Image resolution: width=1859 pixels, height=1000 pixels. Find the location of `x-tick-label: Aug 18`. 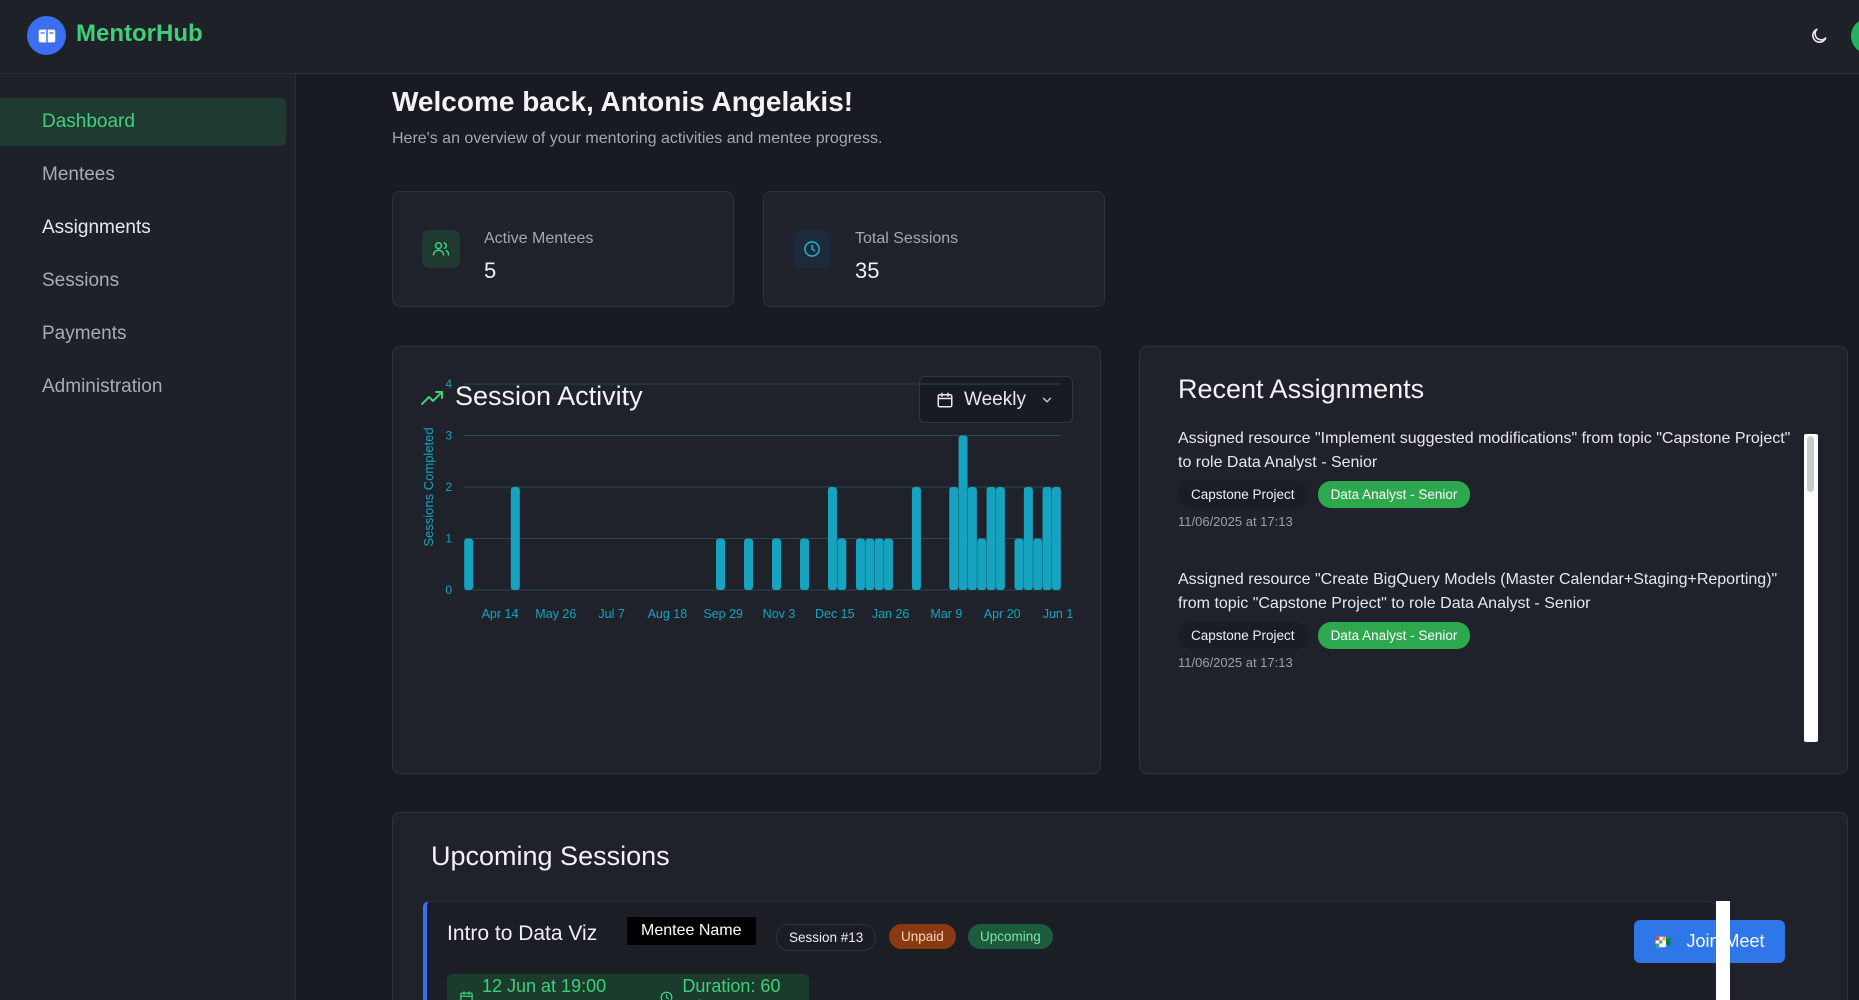

x-tick-label: Aug 18 is located at coordinates (668, 614).